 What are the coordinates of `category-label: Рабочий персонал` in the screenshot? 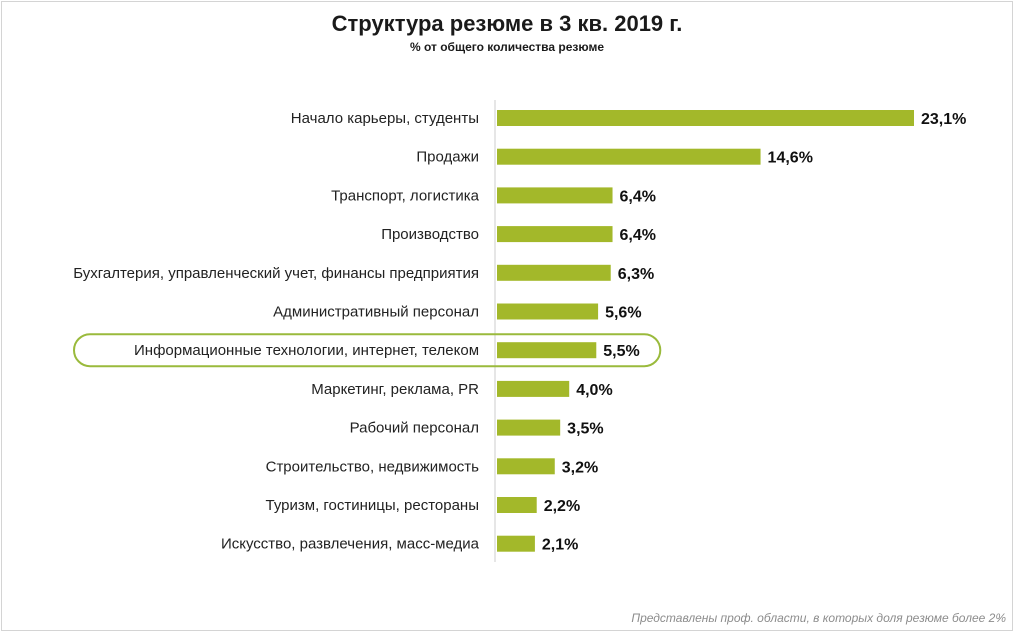 It's located at (414, 428).